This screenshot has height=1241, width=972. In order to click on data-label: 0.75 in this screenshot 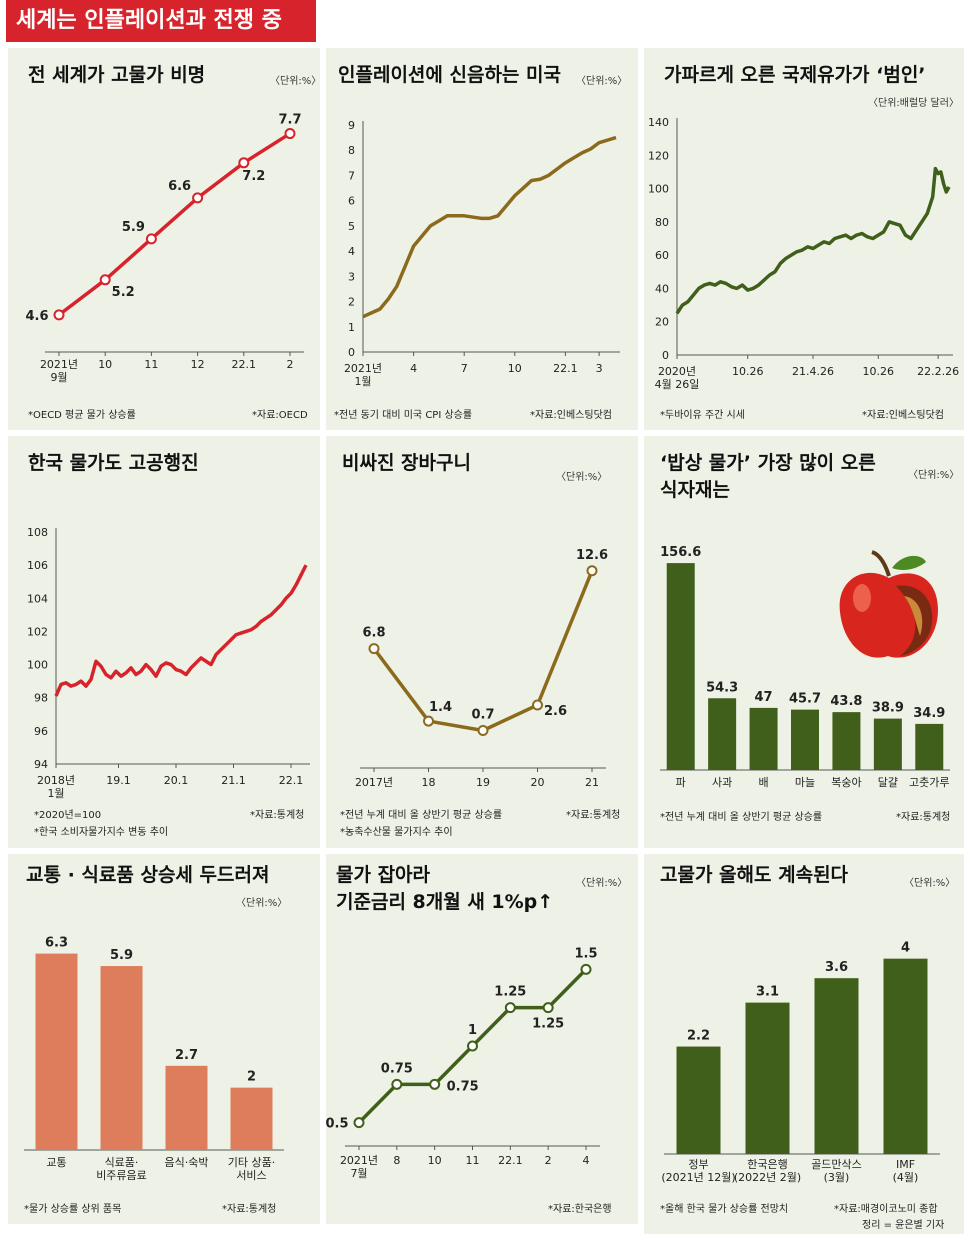, I will do `click(397, 1068)`.